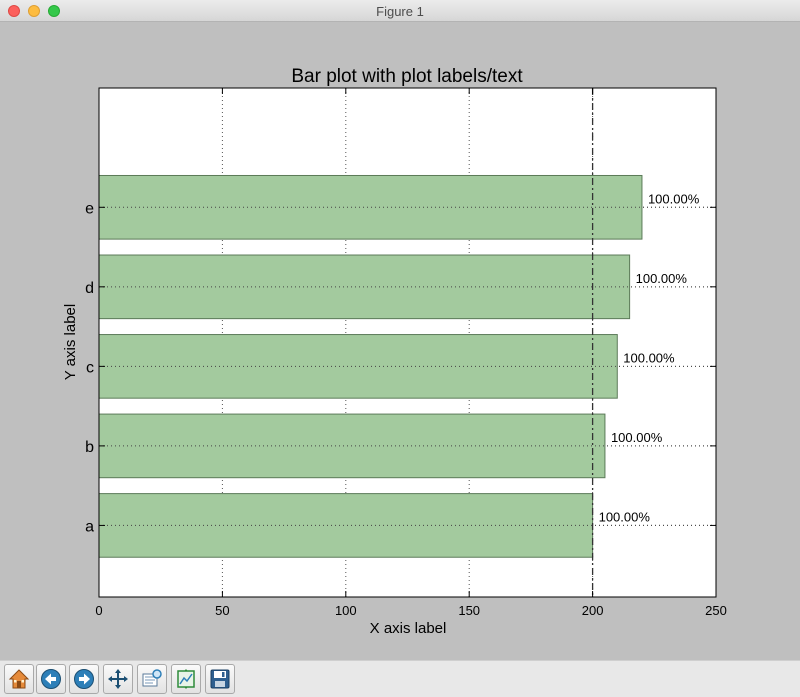 Image resolution: width=800 pixels, height=697 pixels. What do you see at coordinates (54, 11) in the screenshot?
I see `maximize-window-button` at bounding box center [54, 11].